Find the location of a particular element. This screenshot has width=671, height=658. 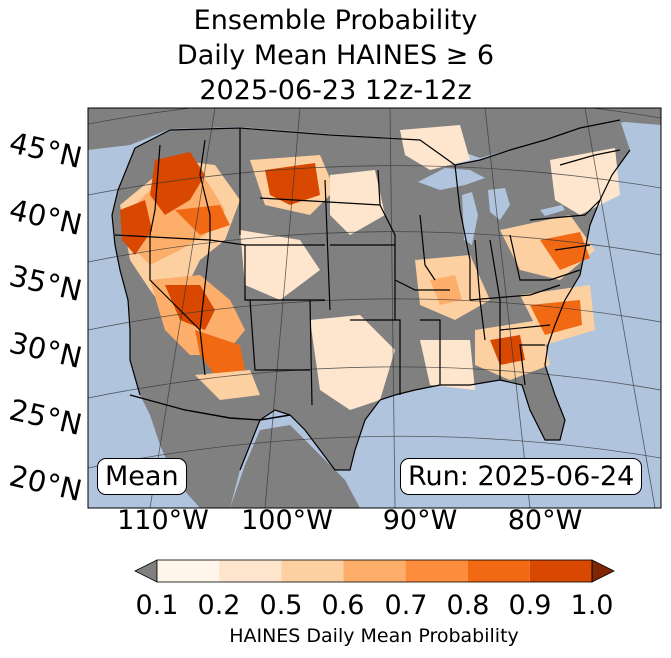

colorbar-tick-3: 0.6 is located at coordinates (343, 605).